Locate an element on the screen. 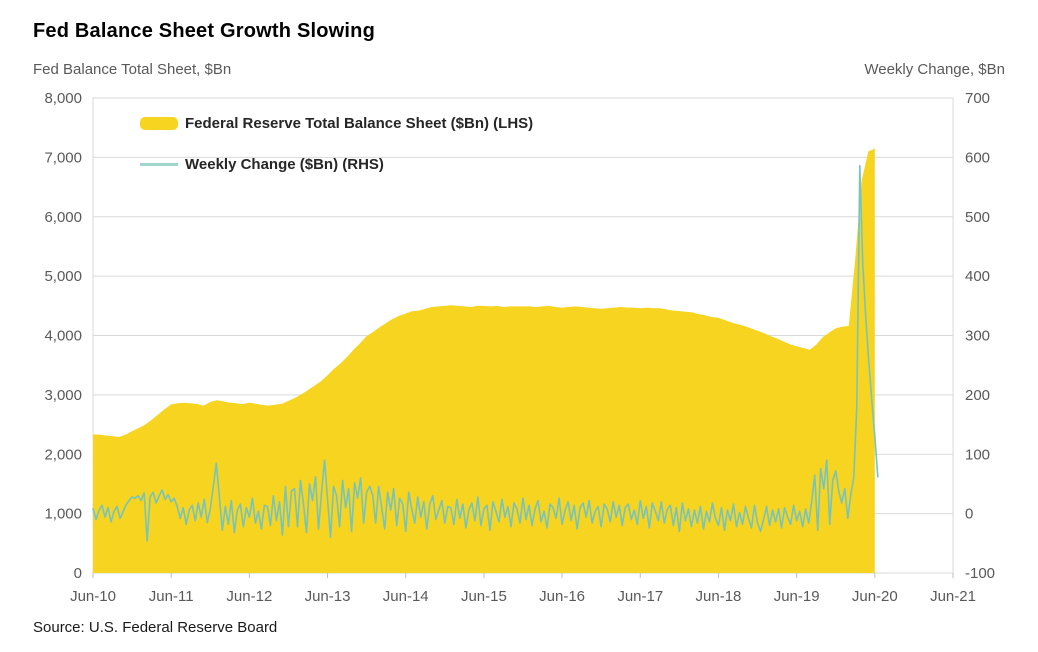  legend-label-weekly-change: Weekly Change ($Bn) (RHS) is located at coordinates (284, 164).